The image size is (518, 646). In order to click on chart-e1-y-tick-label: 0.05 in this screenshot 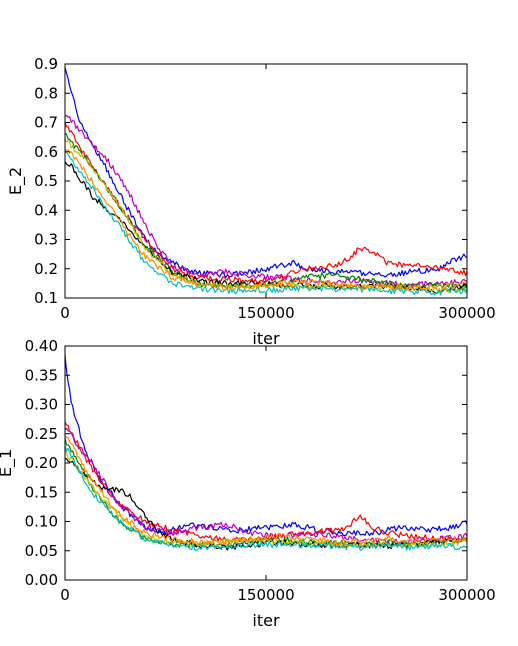, I will do `click(41, 551)`.